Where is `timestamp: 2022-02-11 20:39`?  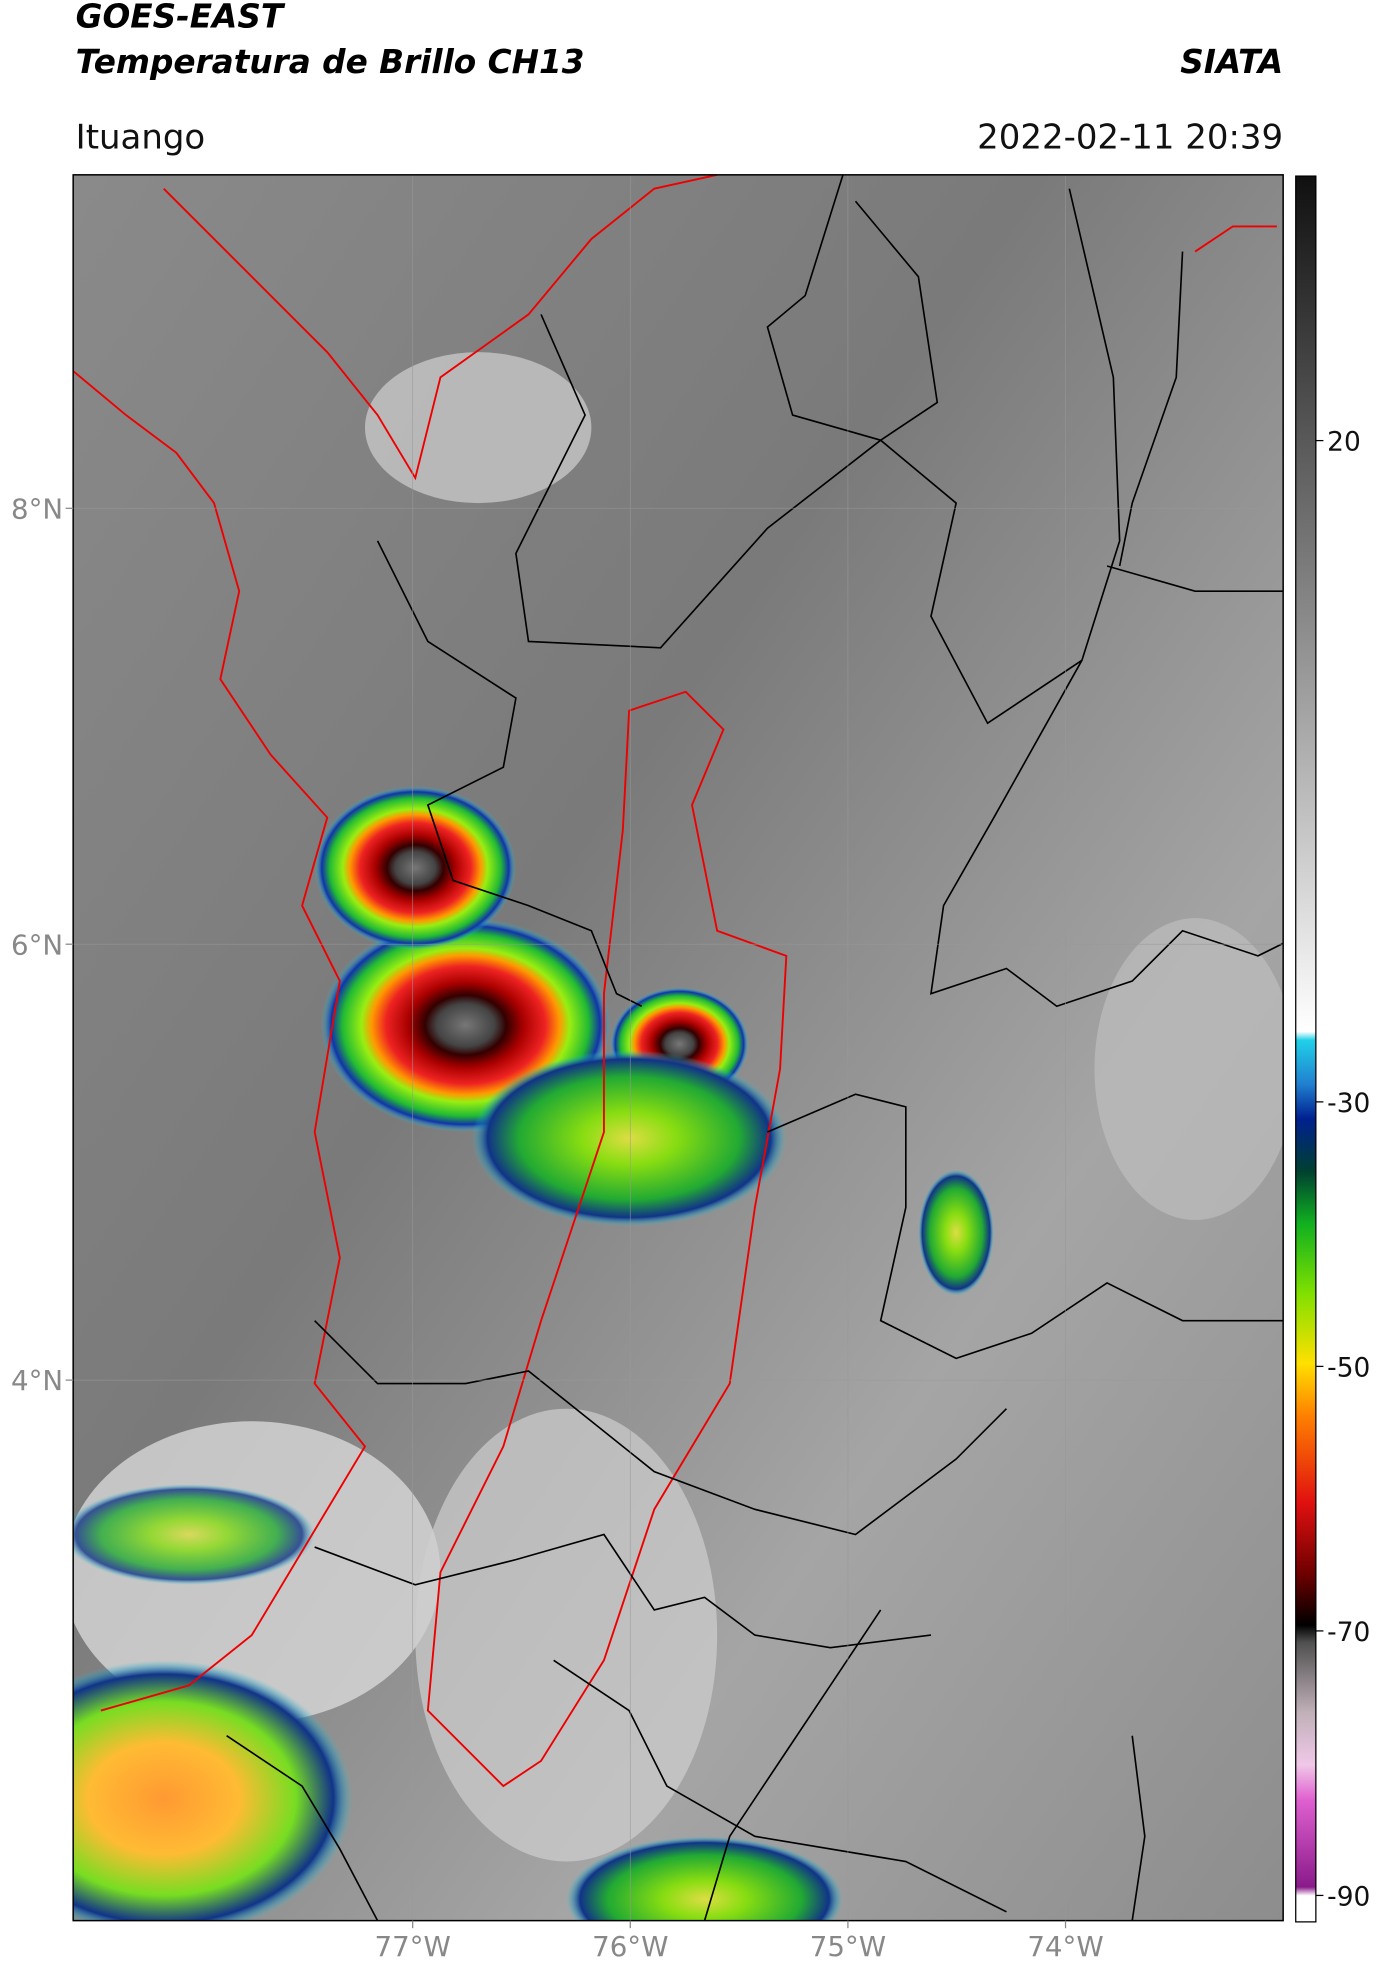
timestamp: 2022-02-11 20:39 is located at coordinates (1130, 137).